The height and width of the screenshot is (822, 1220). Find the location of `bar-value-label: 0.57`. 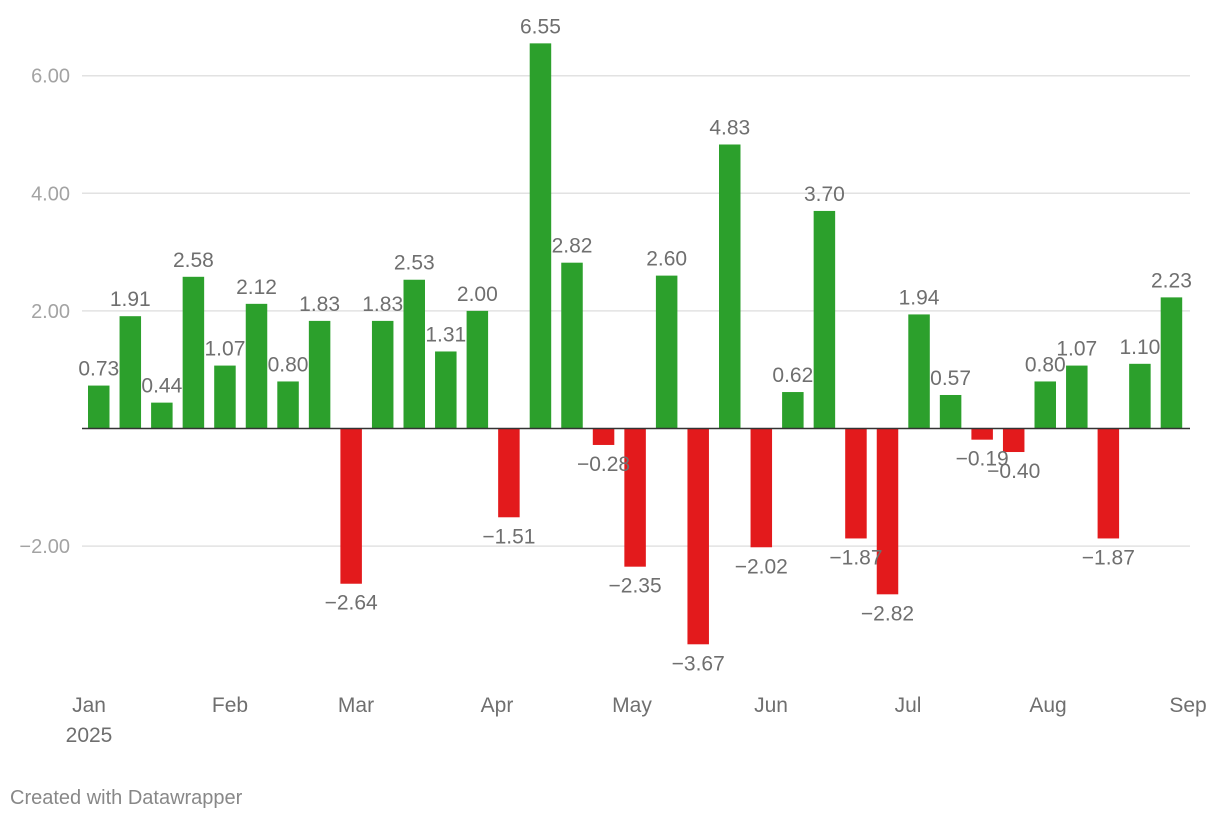

bar-value-label: 0.57 is located at coordinates (950, 378).